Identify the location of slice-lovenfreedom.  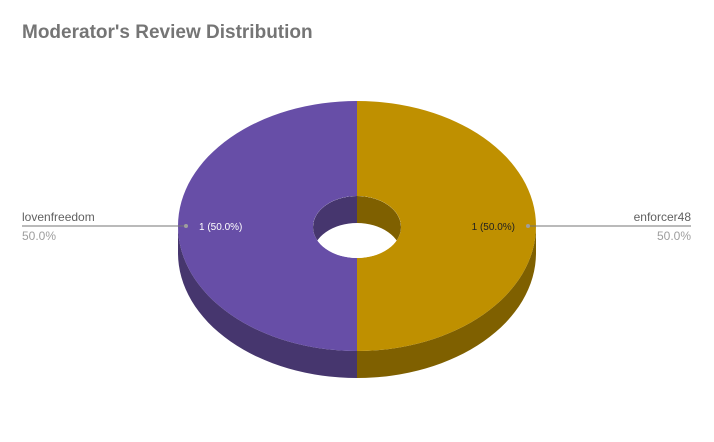
(267, 226).